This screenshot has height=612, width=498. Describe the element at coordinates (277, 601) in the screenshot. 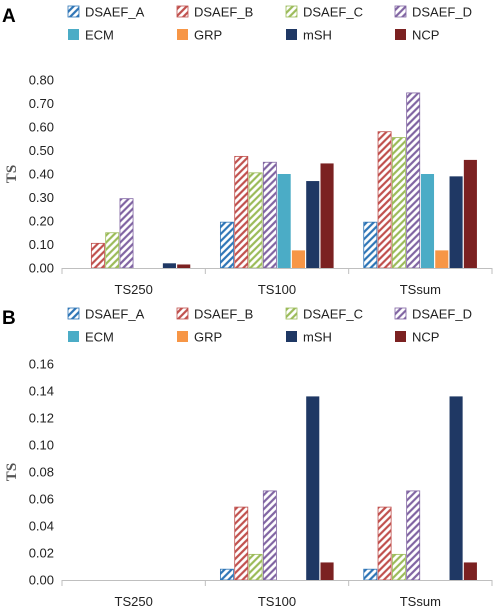

I see `panel-b-x-category-ts100: TS100` at that location.